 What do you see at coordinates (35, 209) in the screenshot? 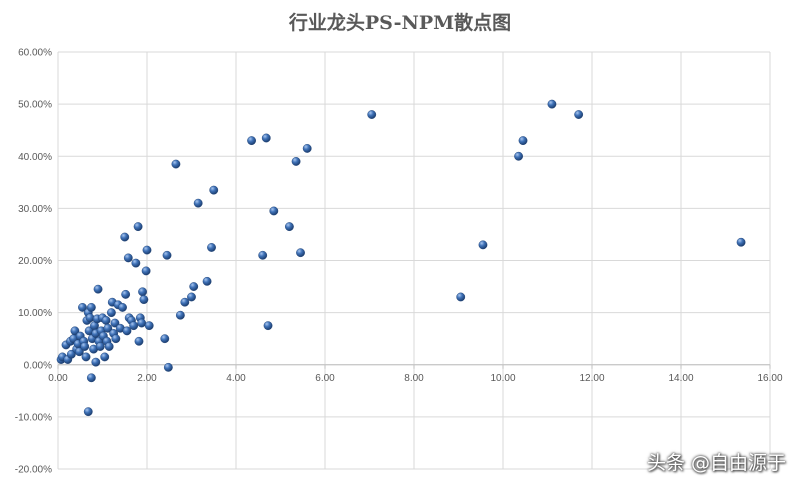
I see `y-tick-label: 30.00%` at bounding box center [35, 209].